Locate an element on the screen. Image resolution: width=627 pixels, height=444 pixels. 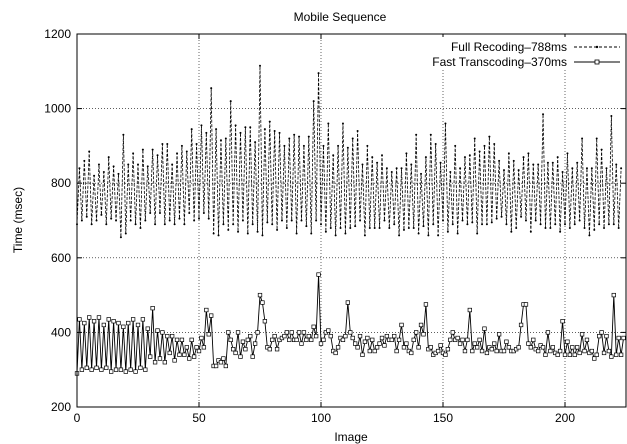
y-tick-label: 1000 is located at coordinates (57, 109).